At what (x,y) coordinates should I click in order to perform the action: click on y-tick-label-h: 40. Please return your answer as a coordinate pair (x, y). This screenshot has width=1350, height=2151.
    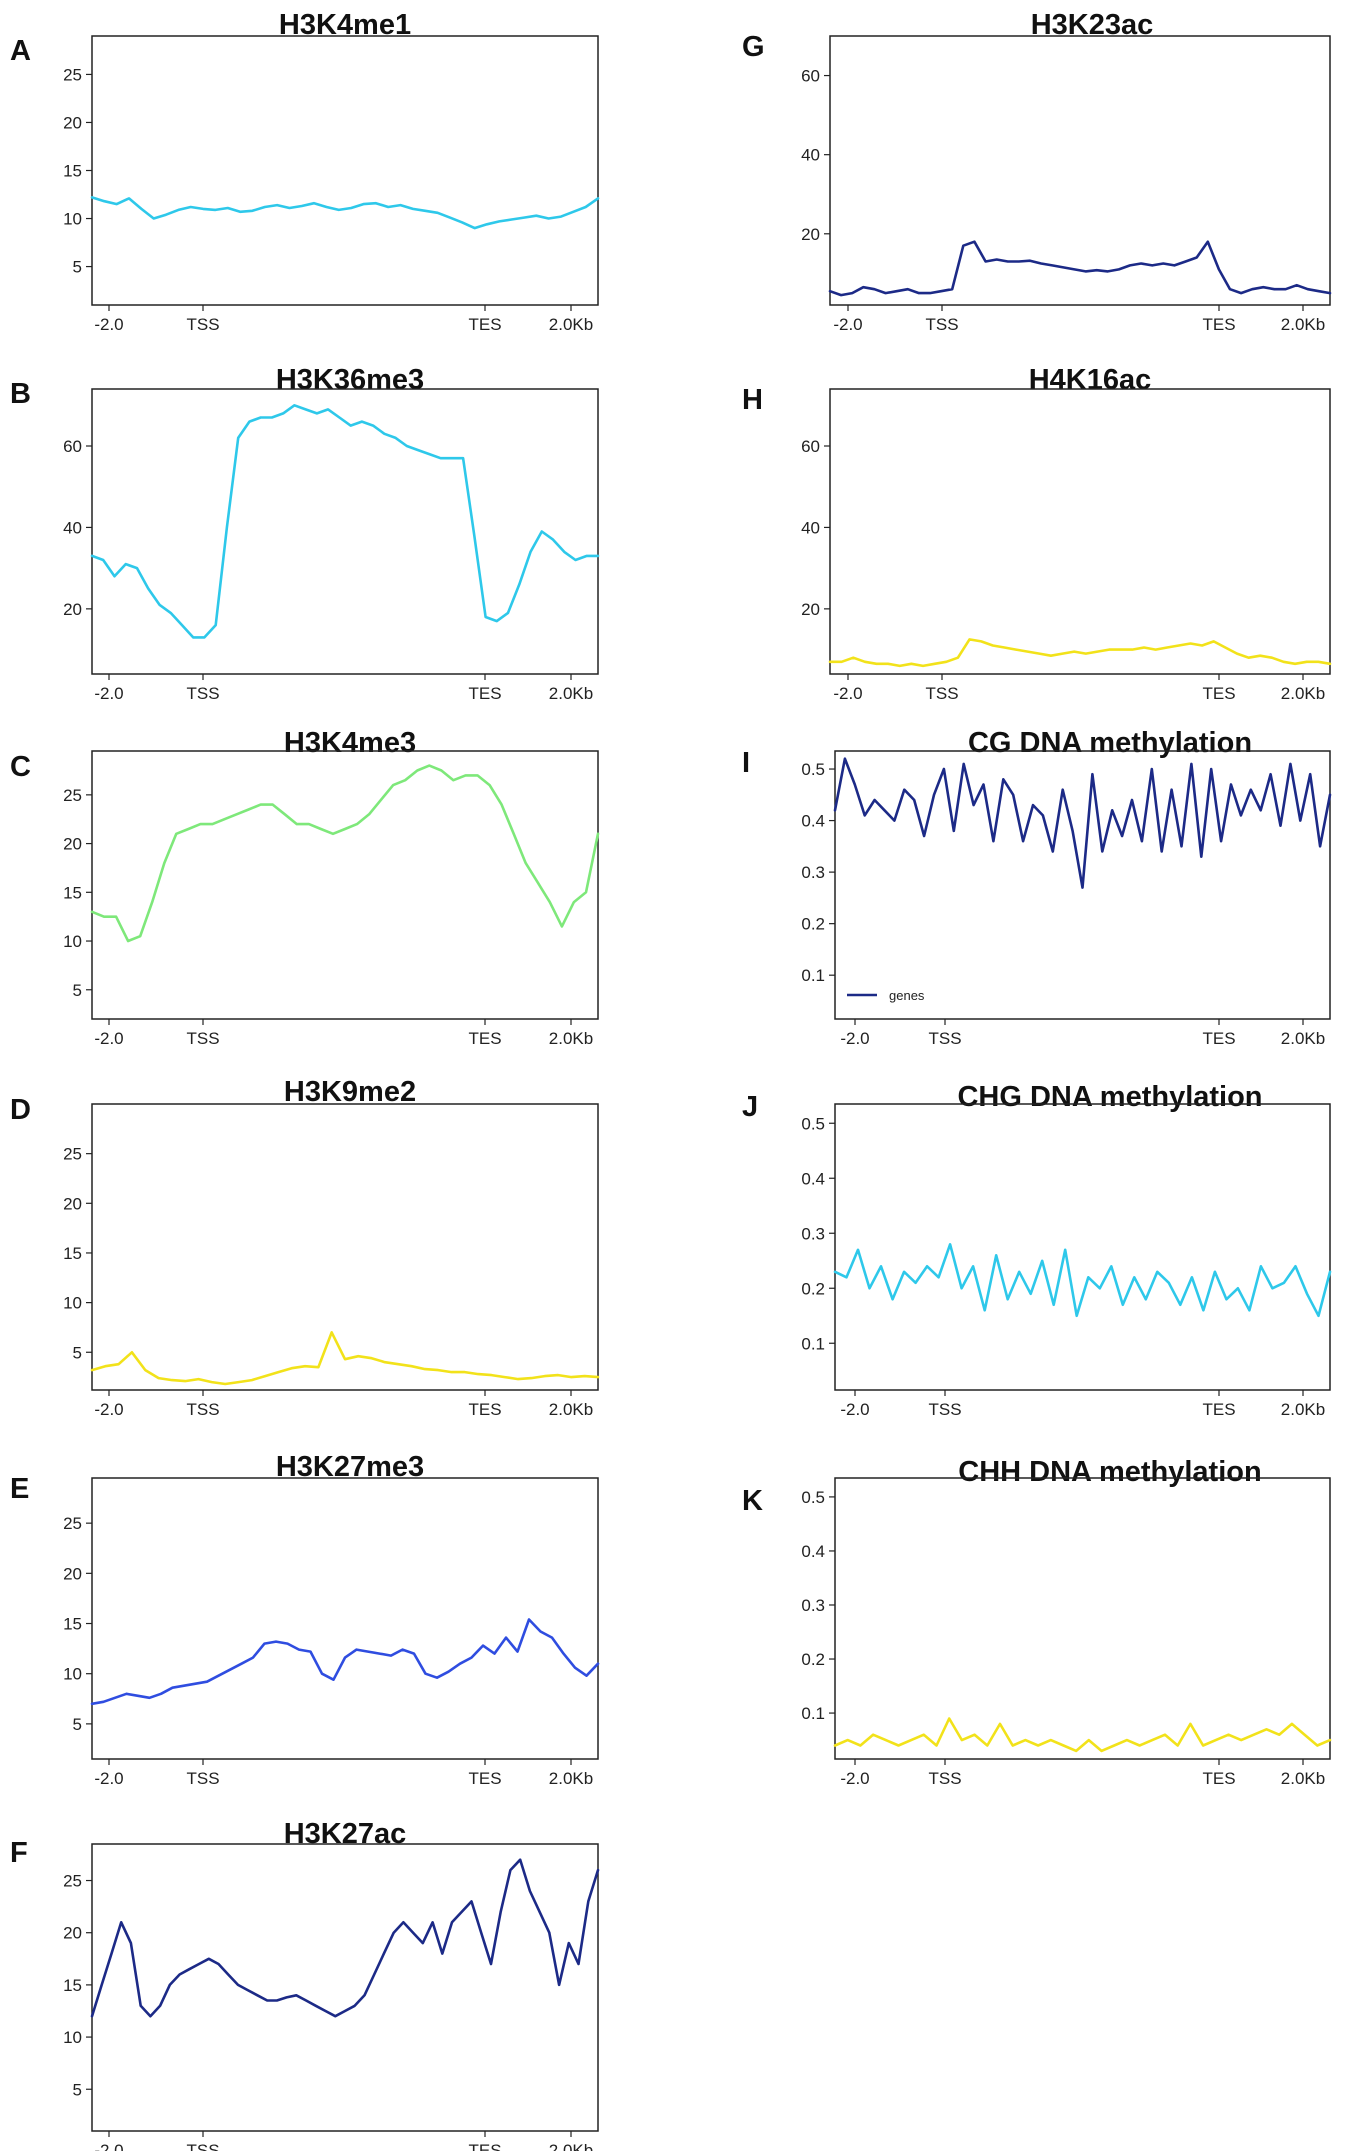
    Looking at the image, I should click on (810, 527).